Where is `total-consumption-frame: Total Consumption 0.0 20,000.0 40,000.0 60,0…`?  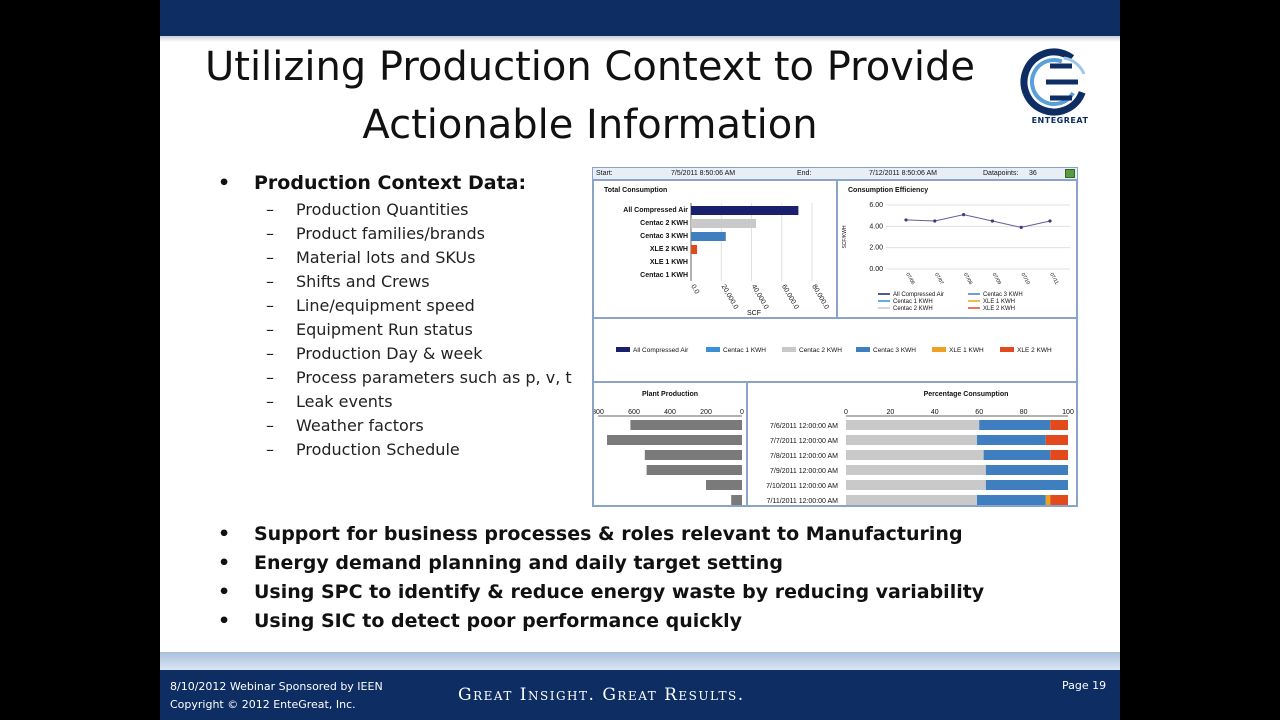 total-consumption-frame: Total Consumption 0.0 20,000.0 40,000.0 60,0… is located at coordinates (715, 249).